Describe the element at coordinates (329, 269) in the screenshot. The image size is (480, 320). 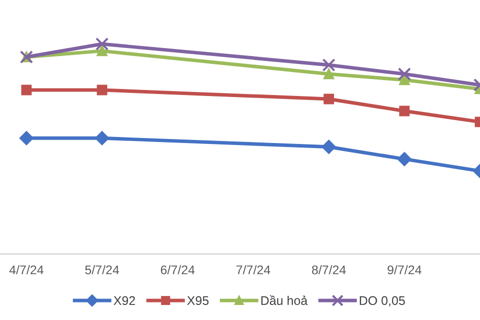
I see `x-tick-label: 8/7/24` at that location.